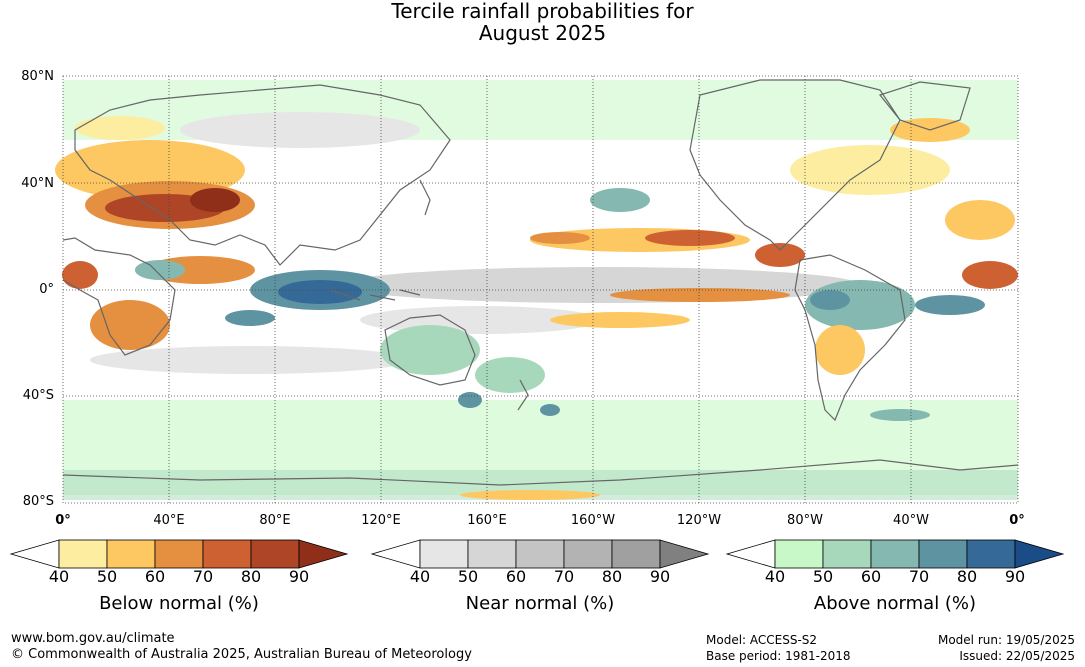  I want to click on cbar-below-title: Below normal (%), so click(179, 603).